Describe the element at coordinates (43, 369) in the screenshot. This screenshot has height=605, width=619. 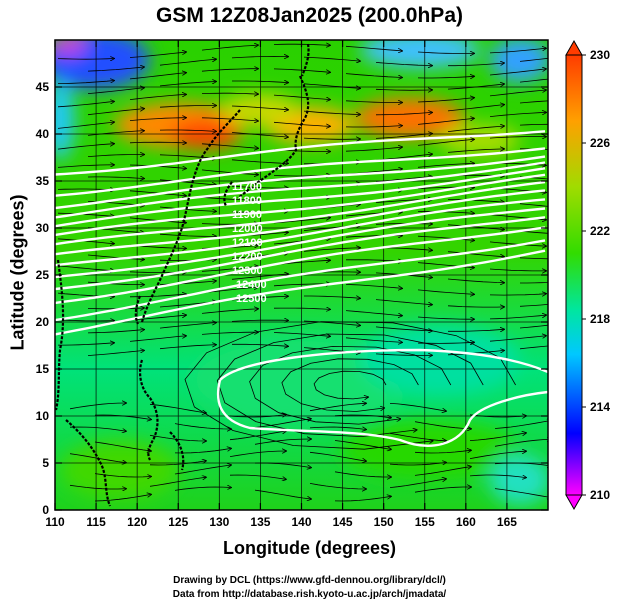
I see `y-tick-label: 15` at that location.